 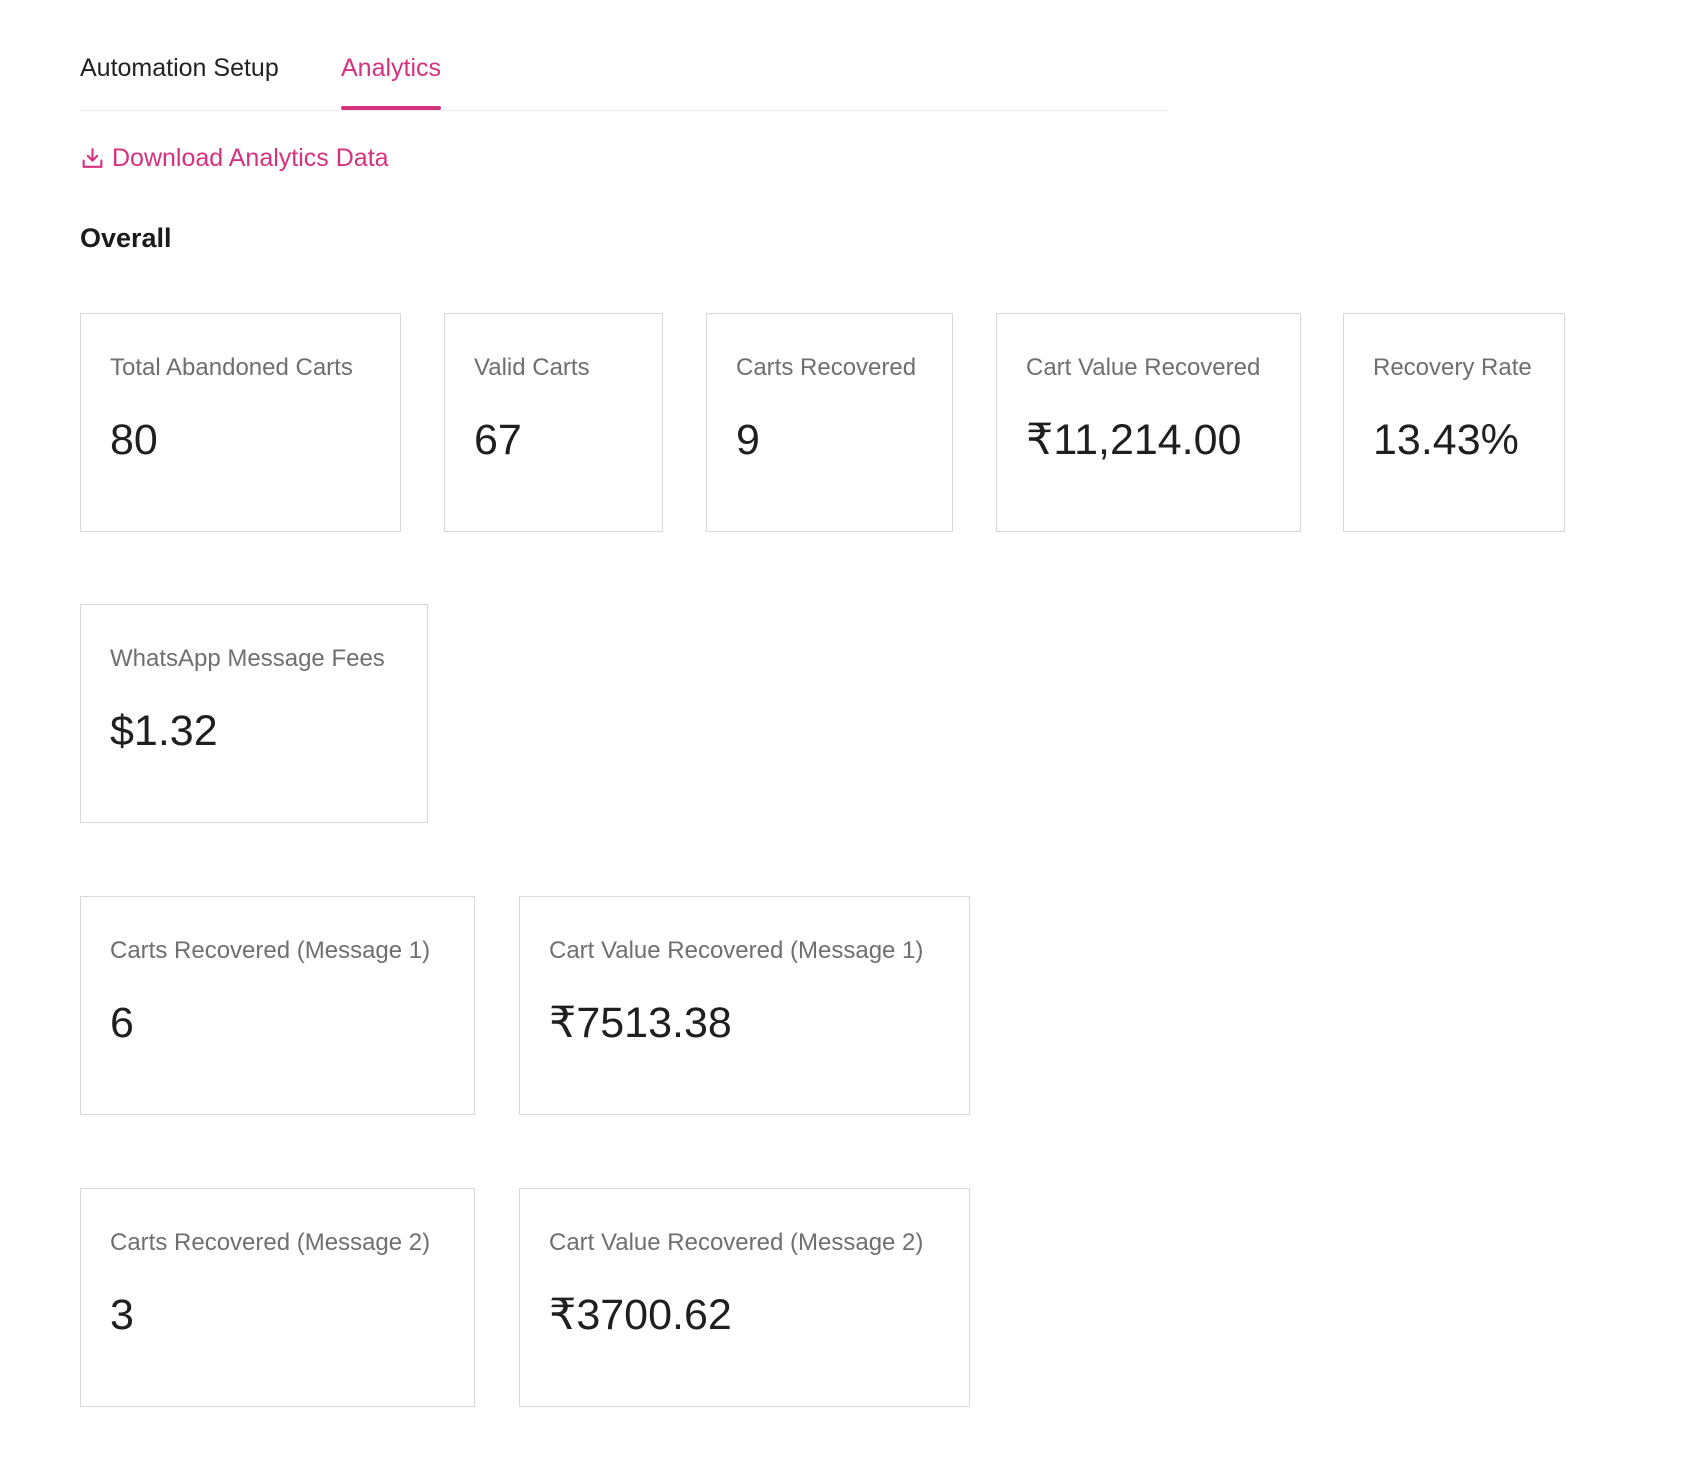 What do you see at coordinates (240, 422) in the screenshot?
I see `card-total-abandoned-carts: Total Abandoned Carts 80` at bounding box center [240, 422].